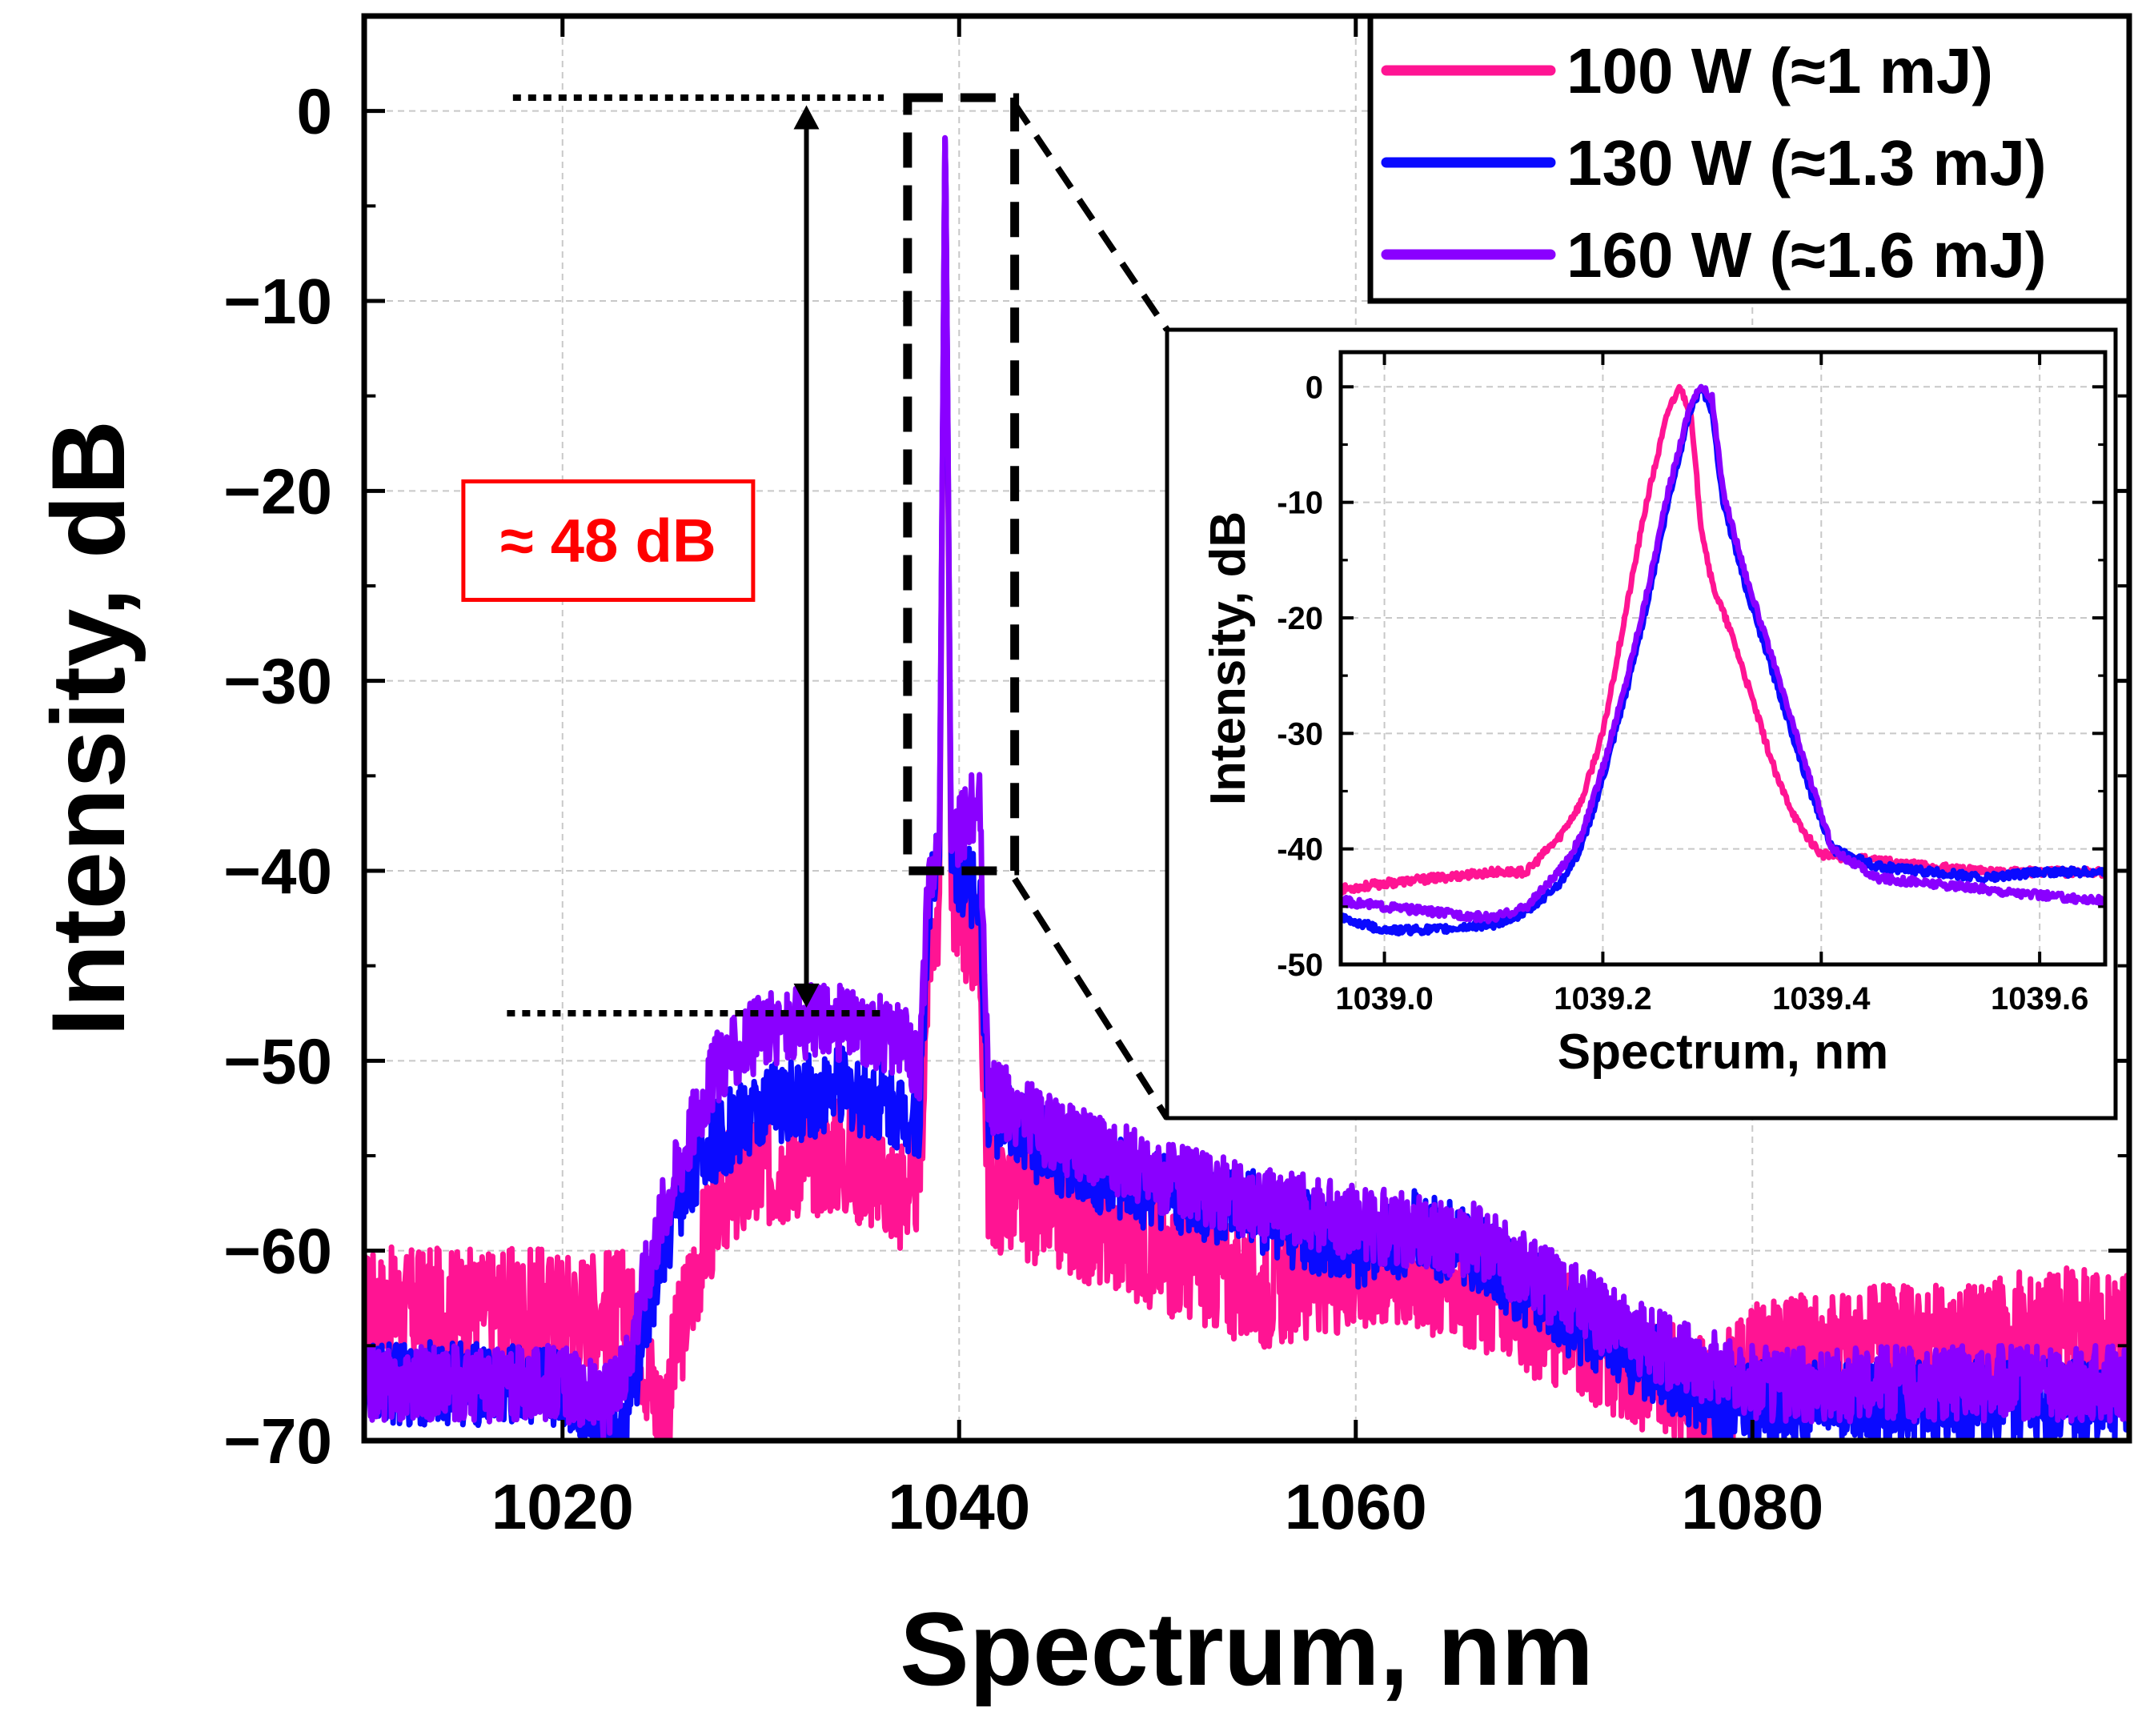  I want to click on inset-ticks: 1039.0 1039.2 1039.4 1039.6 0 -10 -20 -30 -40 -50, so click(1691, 684).